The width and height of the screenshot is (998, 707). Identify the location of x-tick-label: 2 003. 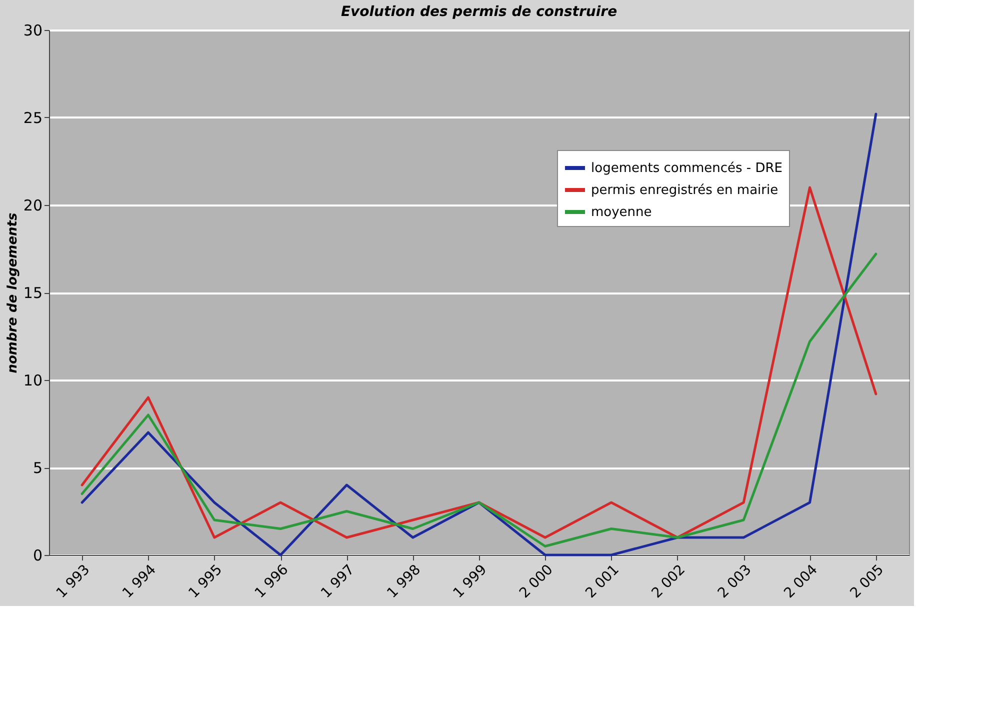
(735, 582).